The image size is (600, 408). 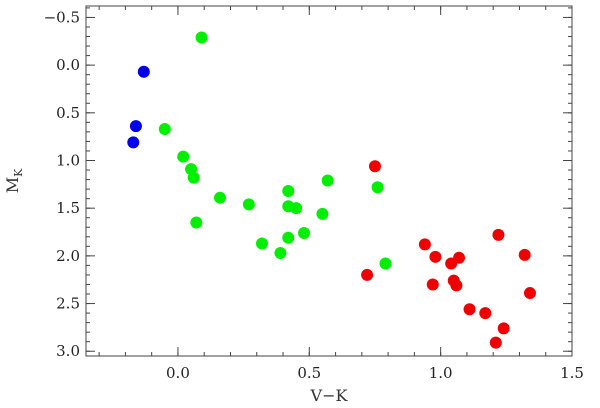 I want to click on x-tick-label: 1.5, so click(x=572, y=373).